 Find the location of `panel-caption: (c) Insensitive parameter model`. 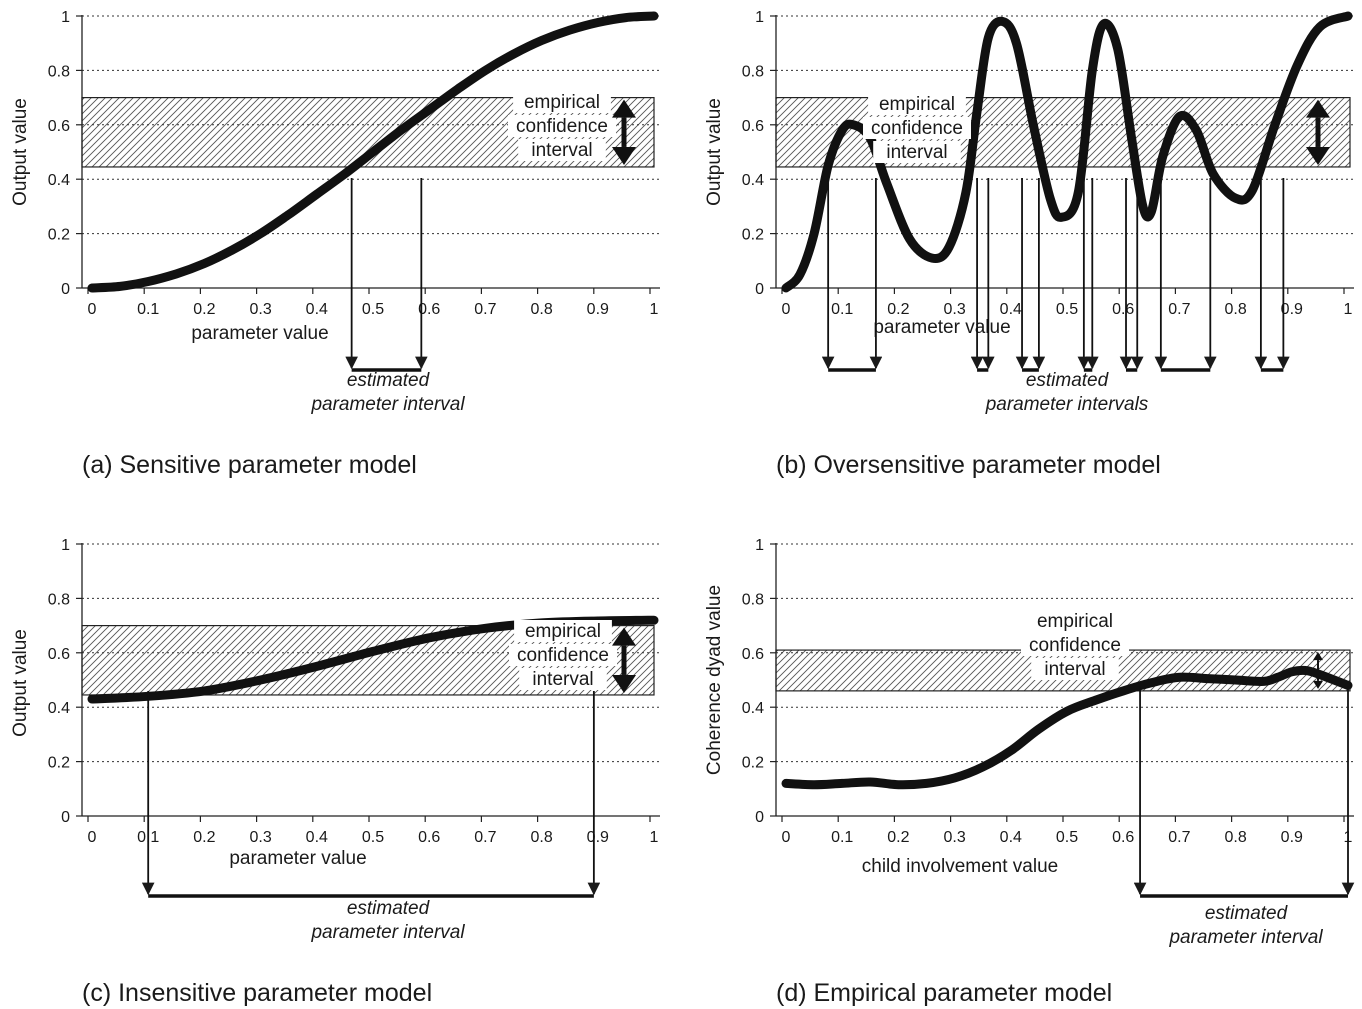

panel-caption: (c) Insensitive parameter model is located at coordinates (257, 993).